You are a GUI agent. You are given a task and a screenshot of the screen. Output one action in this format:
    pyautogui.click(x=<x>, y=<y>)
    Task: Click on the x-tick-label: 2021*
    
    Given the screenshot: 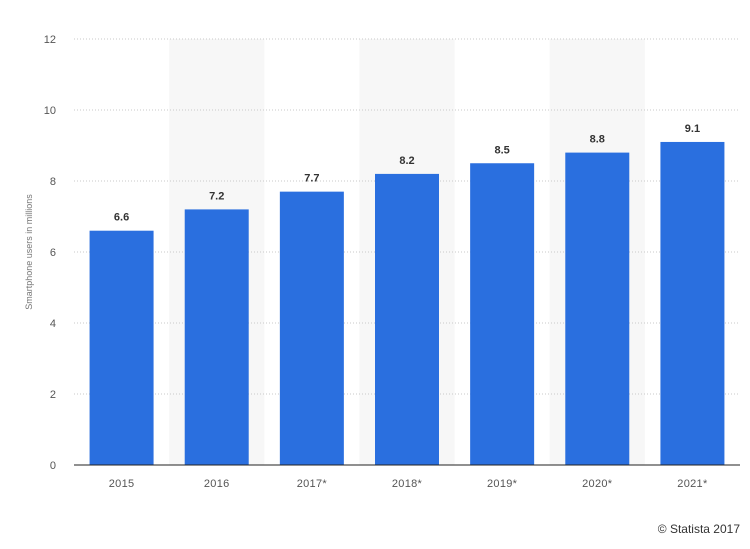 What is the action you would take?
    pyautogui.click(x=692, y=484)
    